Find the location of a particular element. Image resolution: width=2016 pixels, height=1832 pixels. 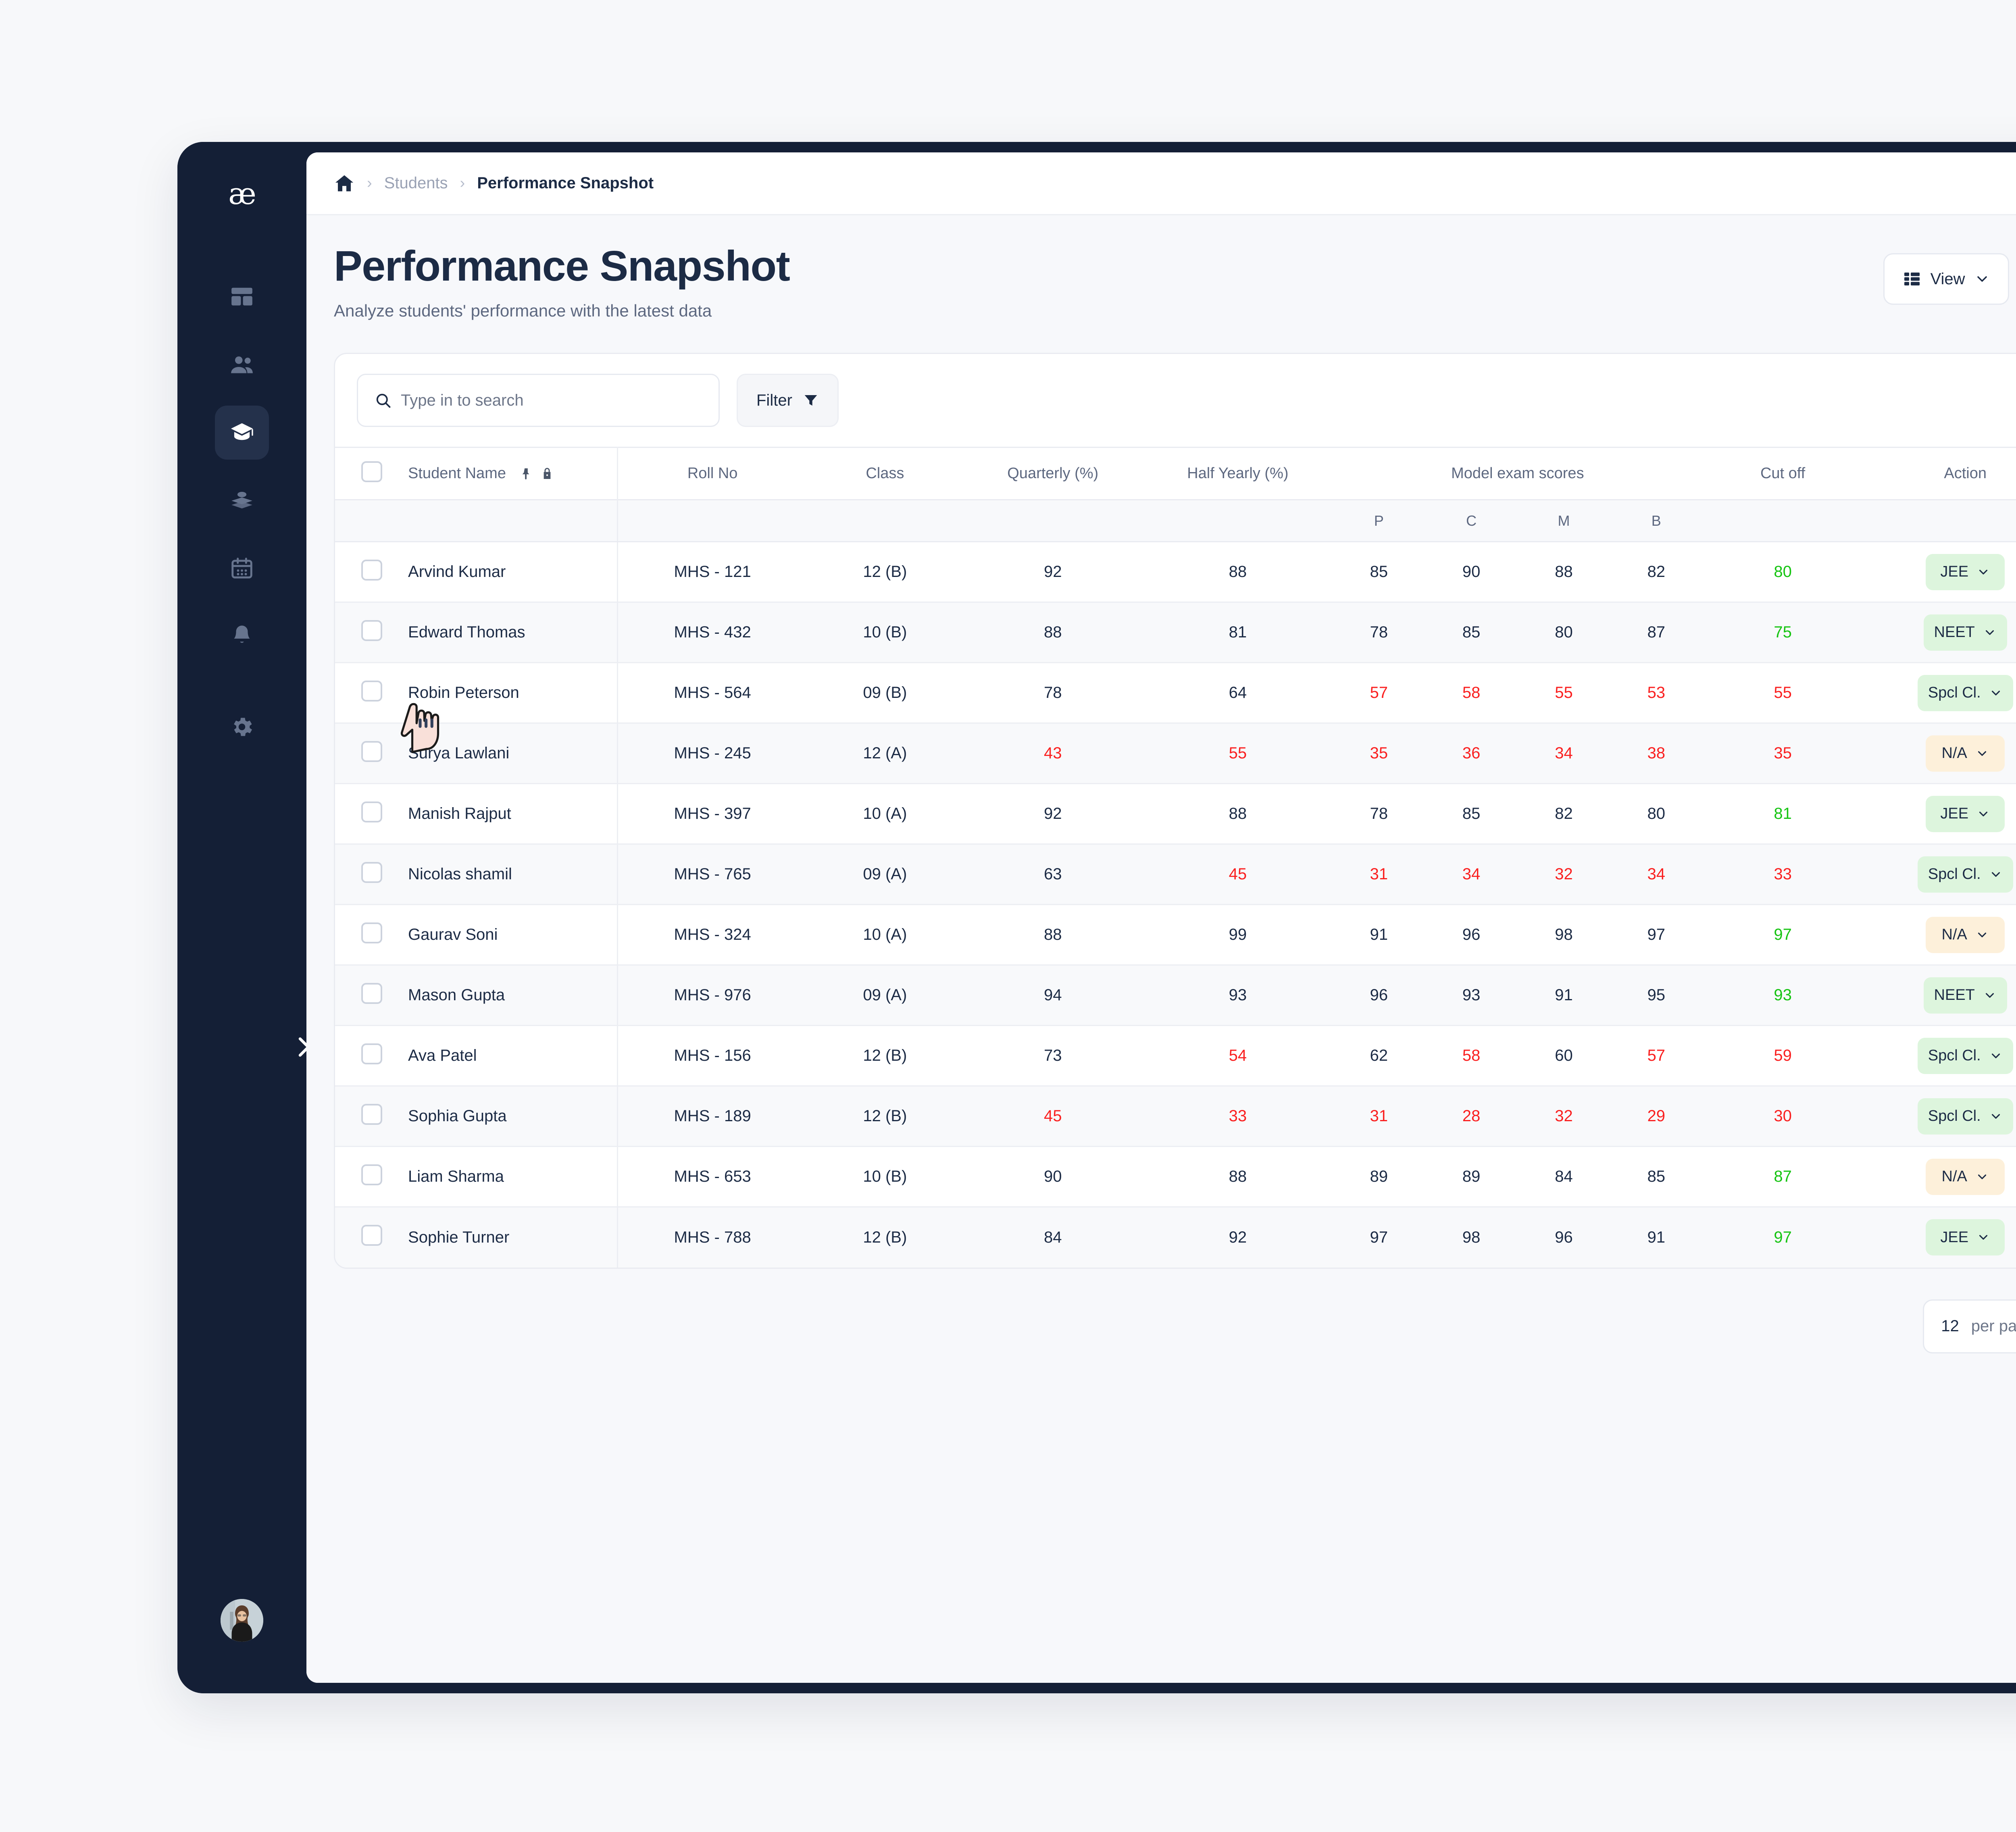

breadcrumb-item-current: Performance Snapshot is located at coordinates (565, 183).